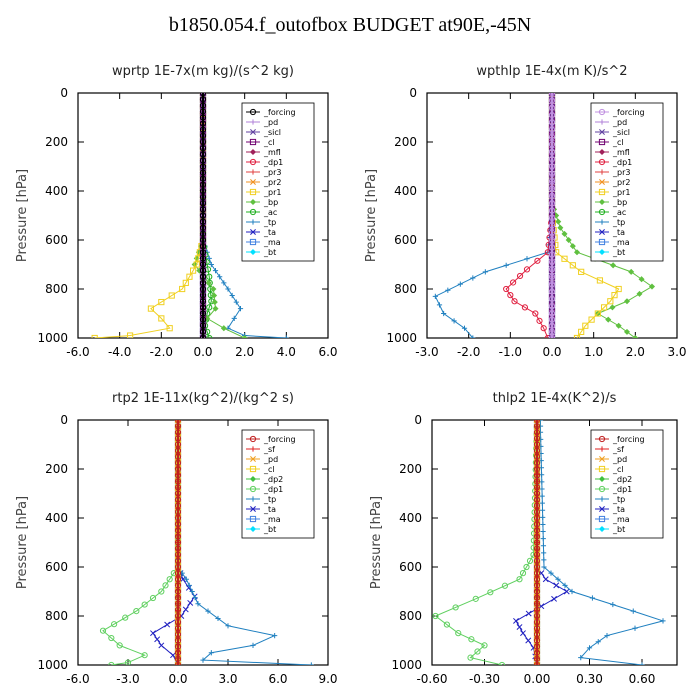 The height and width of the screenshot is (700, 700). What do you see at coordinates (161, 352) in the screenshot?
I see `chart-1-xtick-label: -2.0` at bounding box center [161, 352].